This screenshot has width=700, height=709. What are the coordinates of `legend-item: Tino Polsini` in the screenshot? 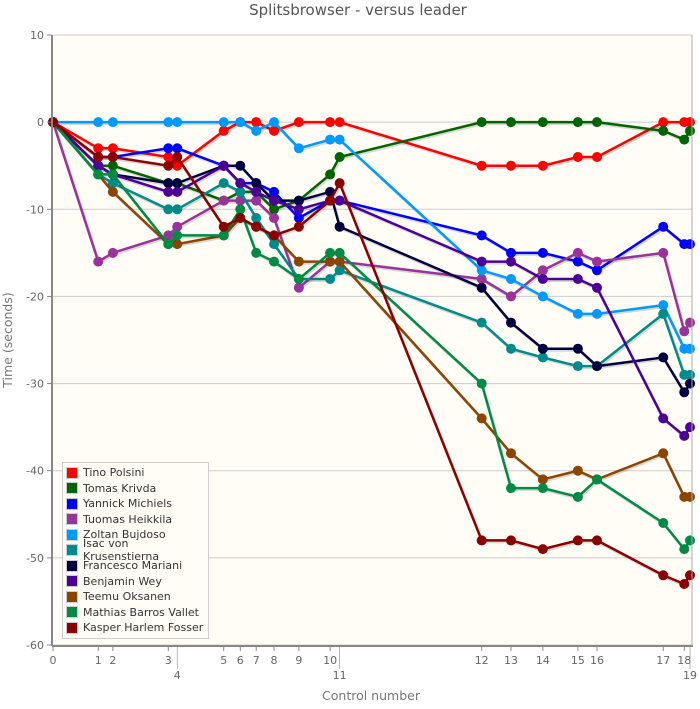 It's located at (137, 473).